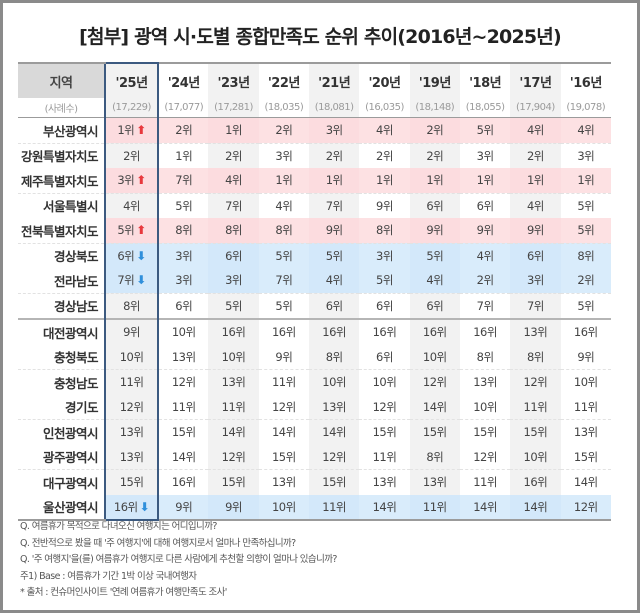 The image size is (640, 613). I want to click on year-header: '18년, so click(485, 80).